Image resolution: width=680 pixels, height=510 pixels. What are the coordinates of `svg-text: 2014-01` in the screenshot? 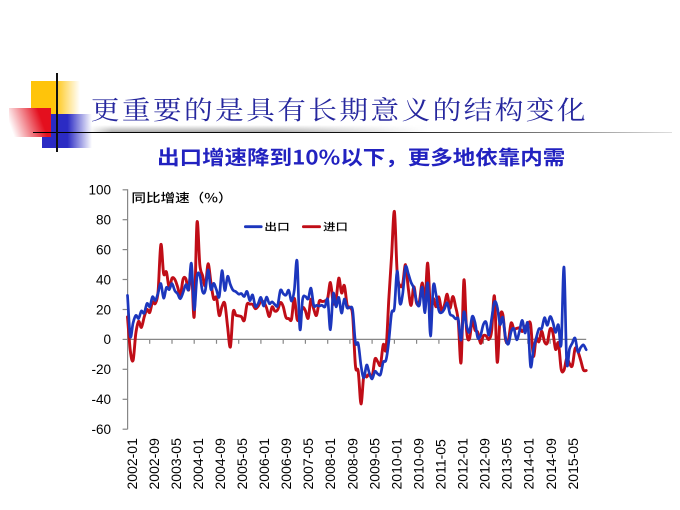 It's located at (529, 464).